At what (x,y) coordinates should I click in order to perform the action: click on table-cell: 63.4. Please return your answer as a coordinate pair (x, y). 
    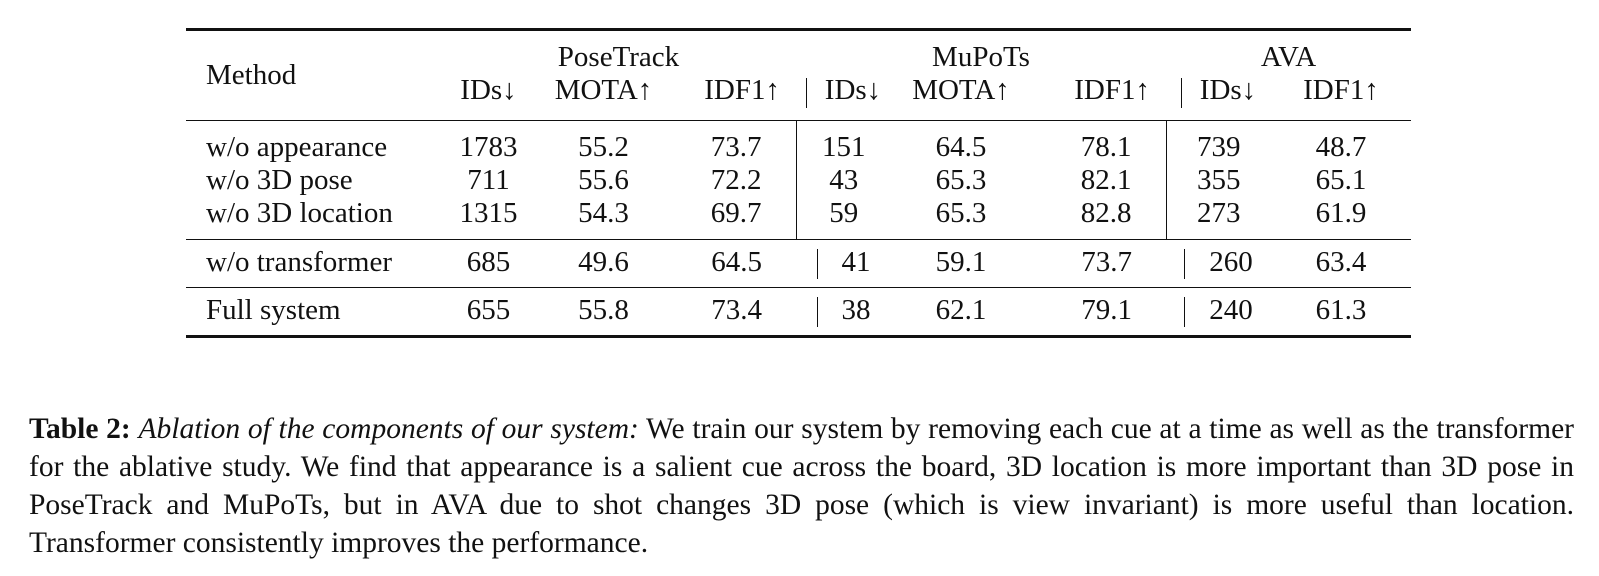
    Looking at the image, I should click on (1341, 261).